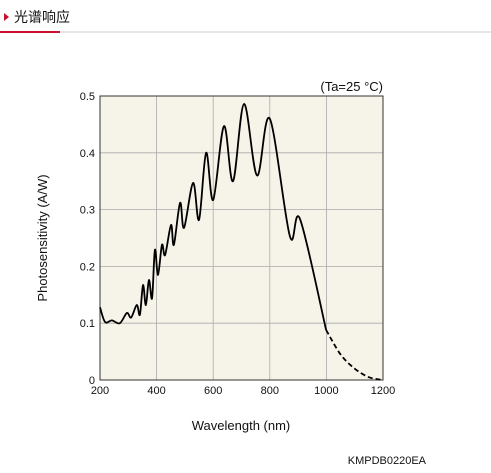  Describe the element at coordinates (387, 461) in the screenshot. I see `figure-code: KMPDB0220EA` at that location.